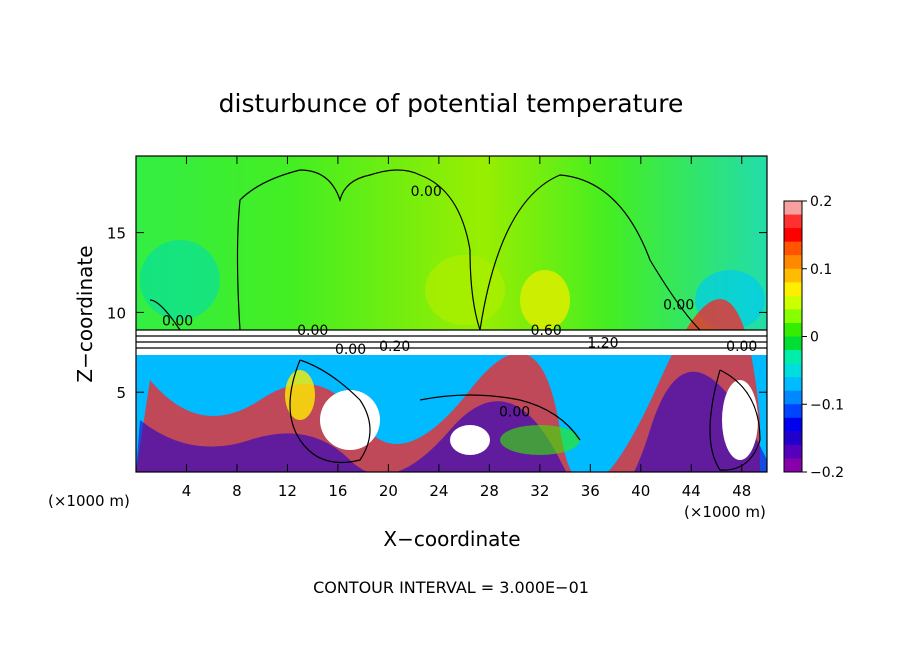  Describe the element at coordinates (451, 103) in the screenshot. I see `chart-title: disturbunce of potential temperature` at that location.